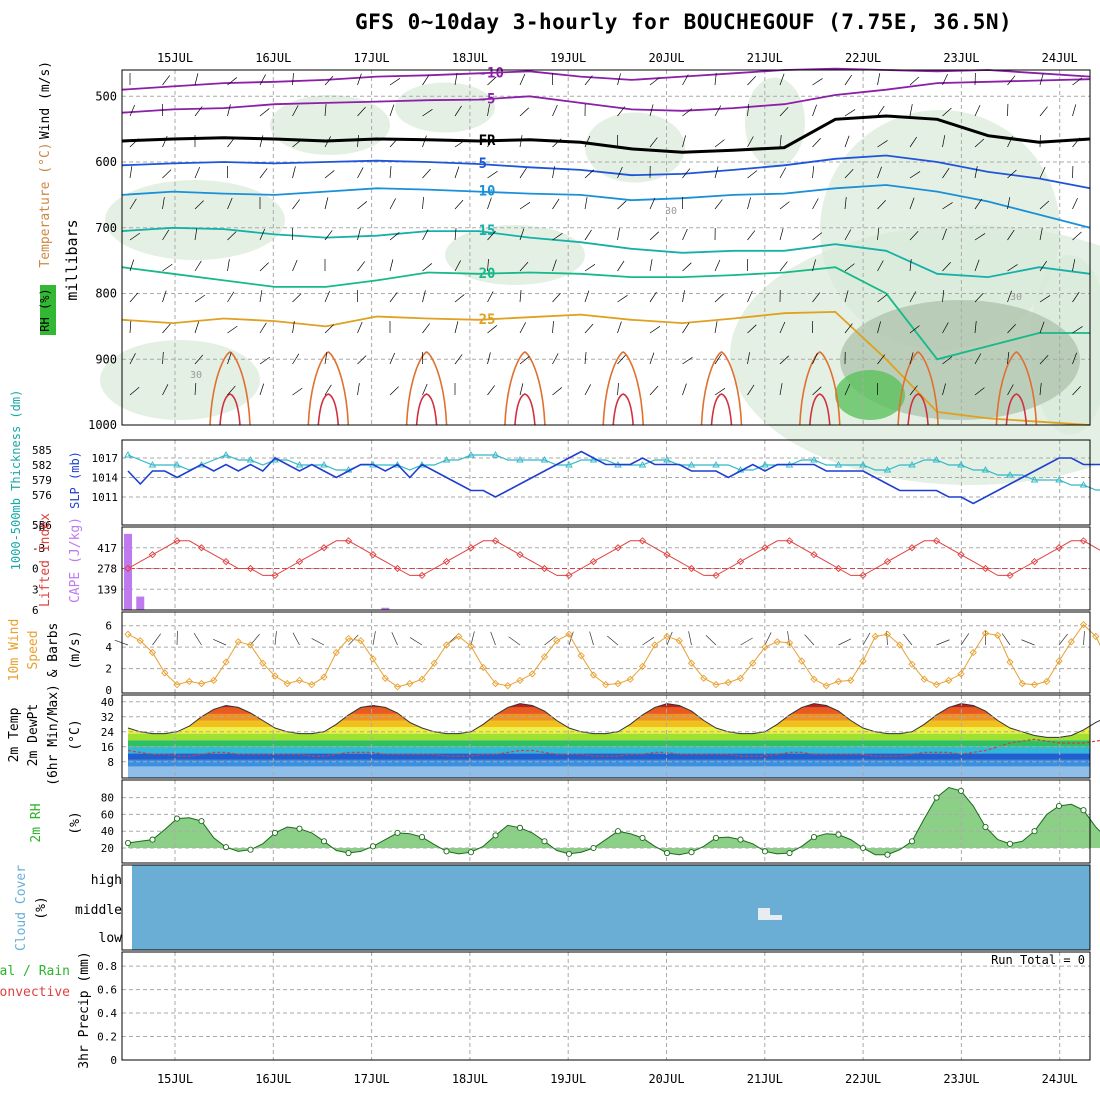 The height and width of the screenshot is (1100, 1100). I want to click on precip-tick: 0.6, so click(107, 990).